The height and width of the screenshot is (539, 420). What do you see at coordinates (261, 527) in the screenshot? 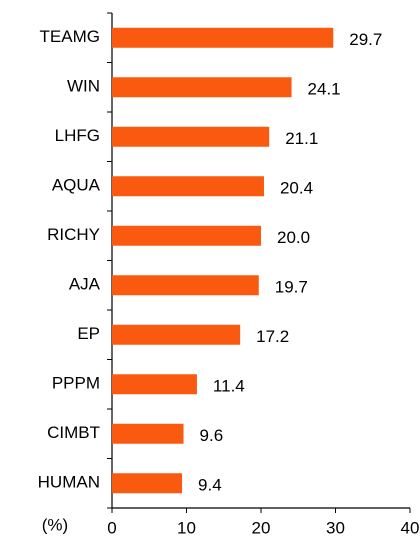
I see `x-tick-label: 20` at bounding box center [261, 527].